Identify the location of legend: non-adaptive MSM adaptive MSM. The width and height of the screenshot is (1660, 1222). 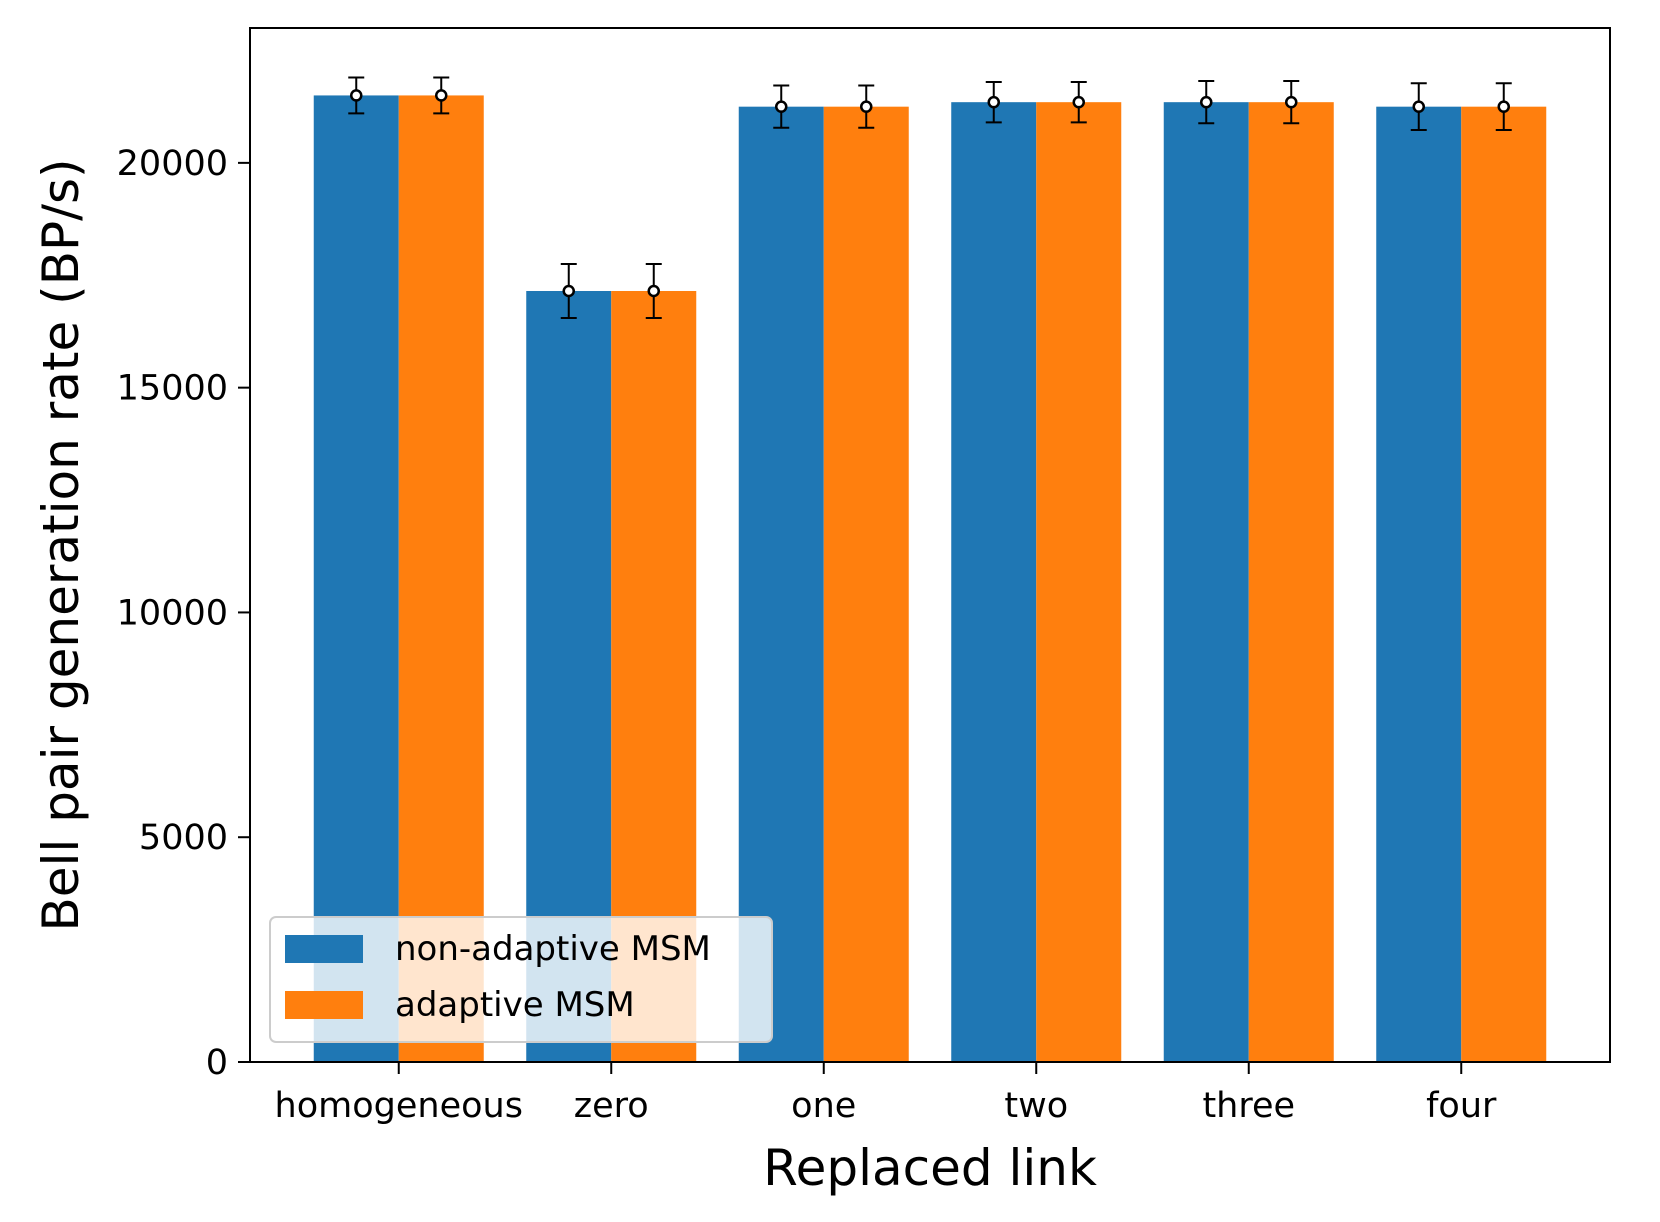
(521, 979).